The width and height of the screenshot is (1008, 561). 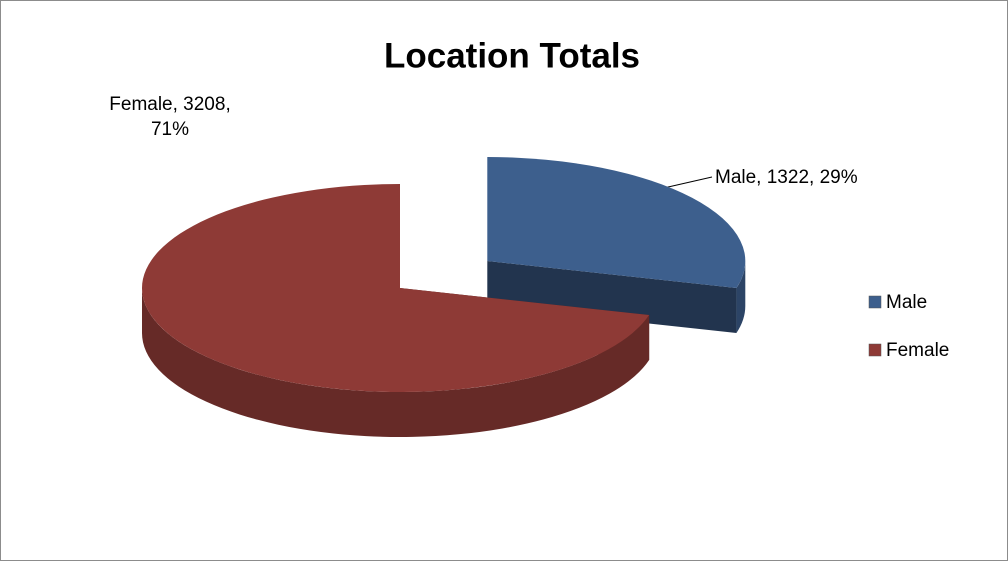 I want to click on data-label: Female, 3208, 71%, so click(x=170, y=117).